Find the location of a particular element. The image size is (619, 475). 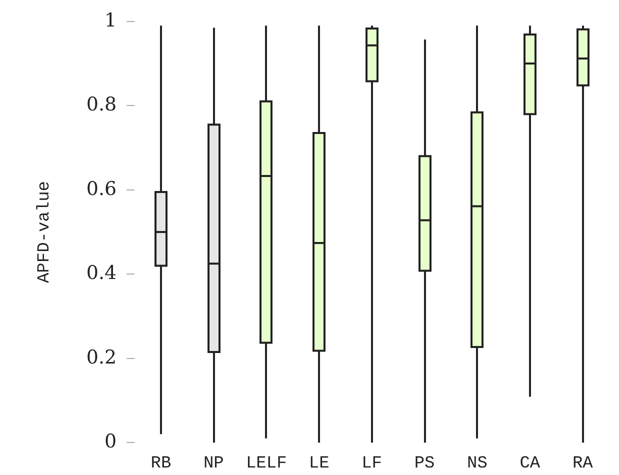

x-tick-label: RA is located at coordinates (583, 464).